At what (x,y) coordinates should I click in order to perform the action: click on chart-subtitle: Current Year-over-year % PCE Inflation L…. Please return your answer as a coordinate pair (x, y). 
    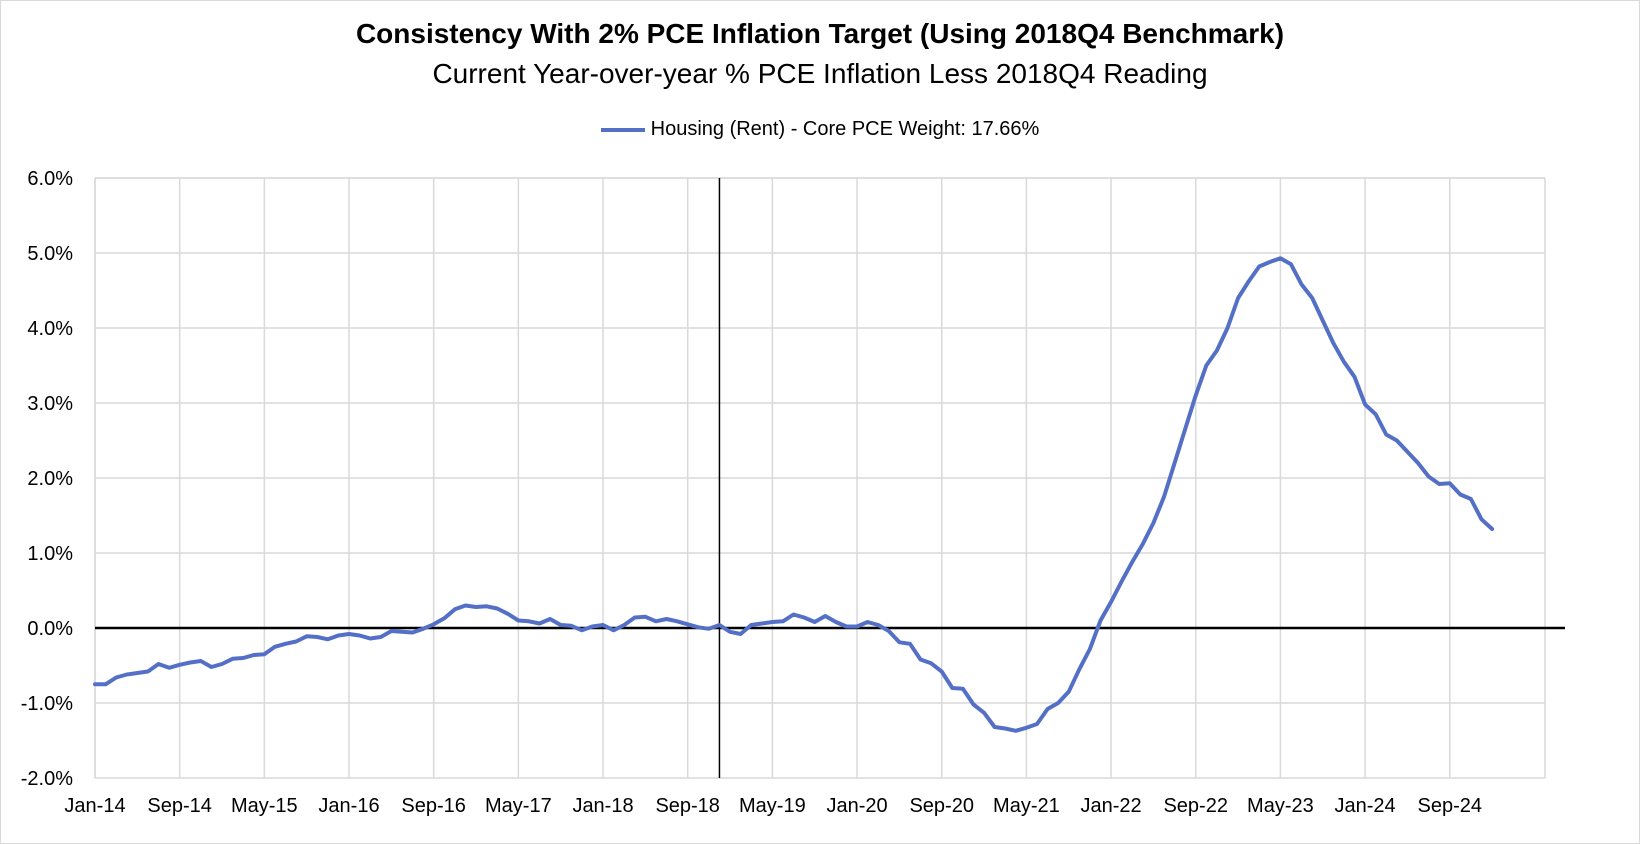
    Looking at the image, I should click on (820, 73).